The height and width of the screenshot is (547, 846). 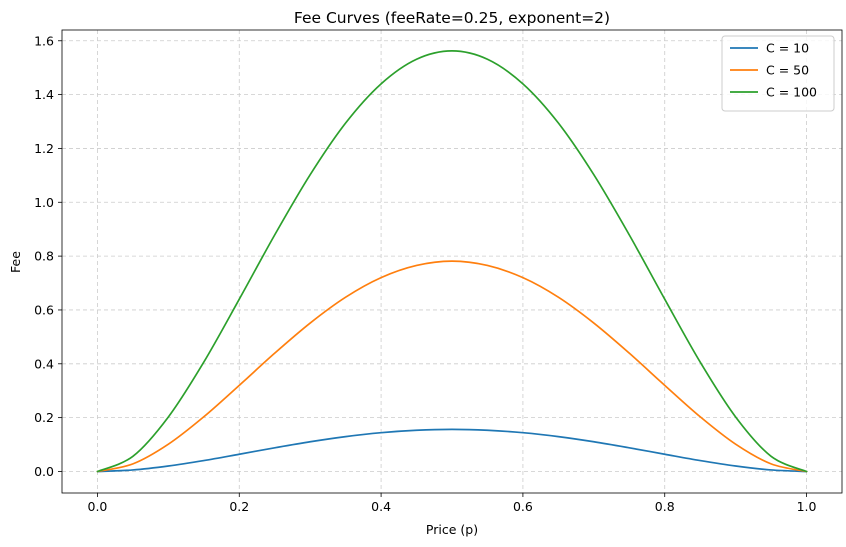 I want to click on legend: C = 10 C = 50 C = 100, so click(x=778, y=73).